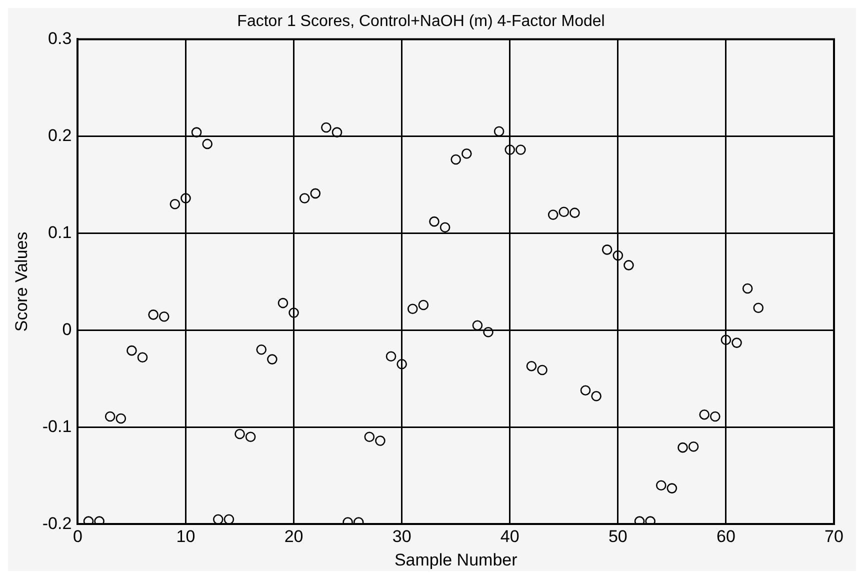 This screenshot has height=579, width=864. I want to click on y-tick-label: 0.1, so click(60, 232).